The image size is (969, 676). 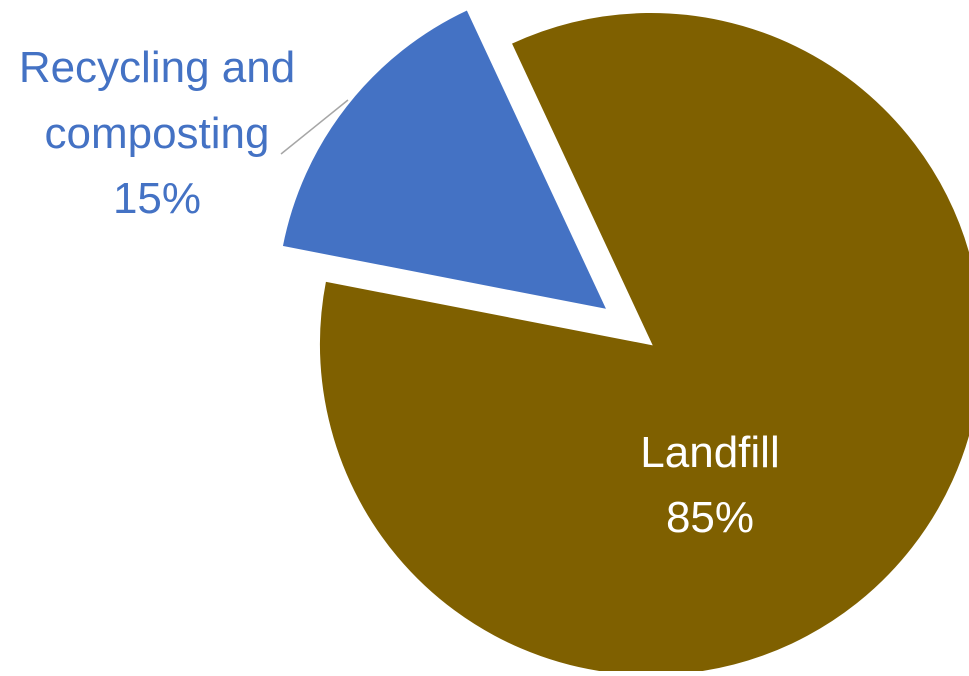 I want to click on leader-line-recycling, so click(x=314, y=127).